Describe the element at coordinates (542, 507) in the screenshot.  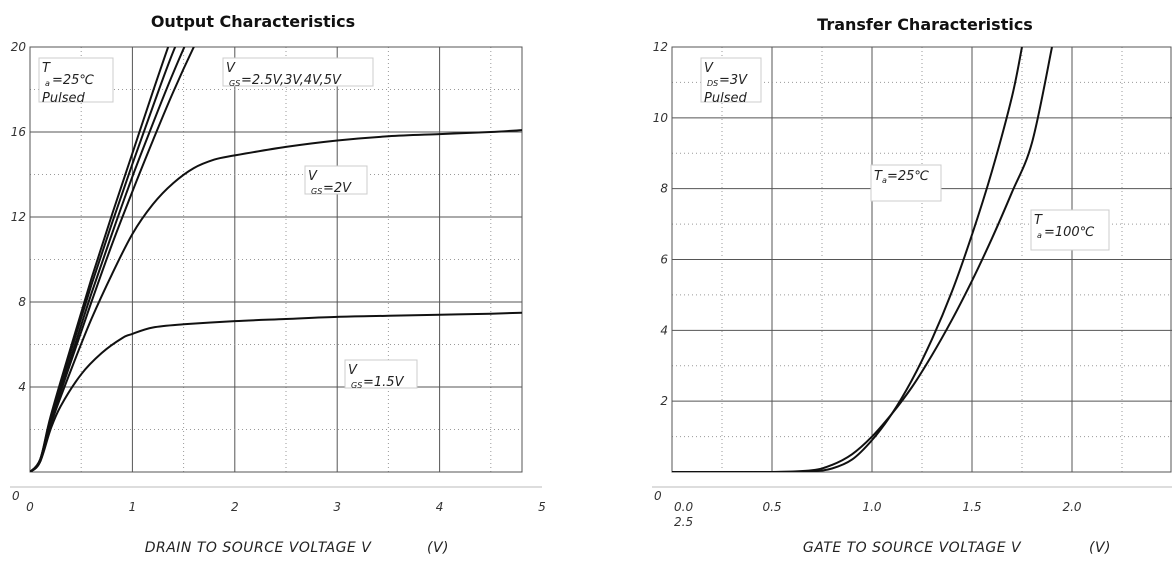
I see `x-tick-label: 5` at that location.